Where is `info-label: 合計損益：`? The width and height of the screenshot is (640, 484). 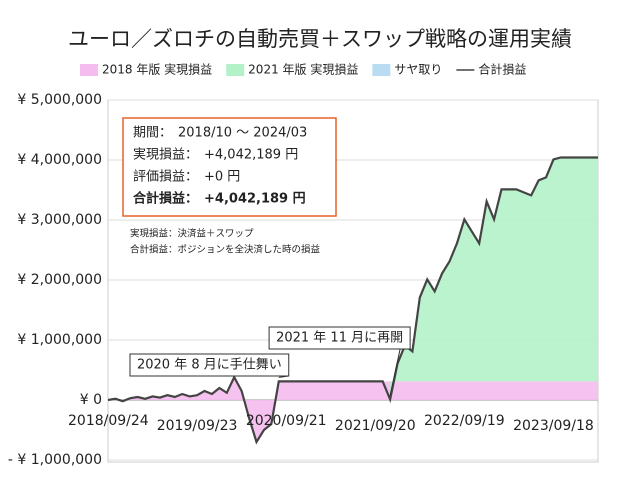 info-label: 合計損益： is located at coordinates (165, 199).